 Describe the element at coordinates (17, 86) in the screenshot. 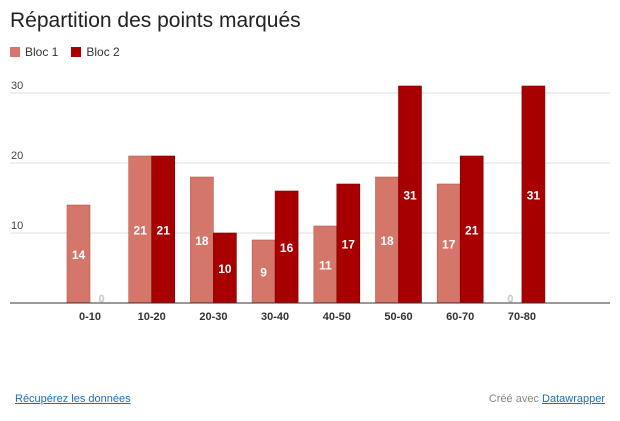

I see `y-tick-label-30: 30` at that location.